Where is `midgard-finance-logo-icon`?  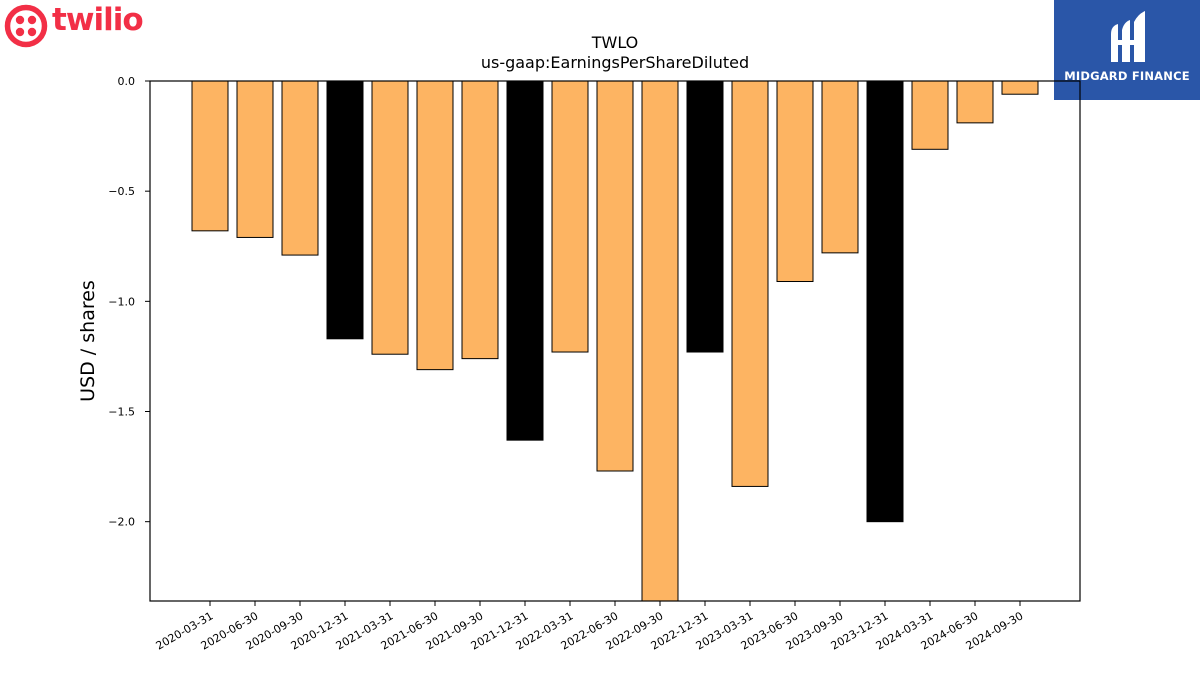
midgard-finance-logo-icon is located at coordinates (1127, 50).